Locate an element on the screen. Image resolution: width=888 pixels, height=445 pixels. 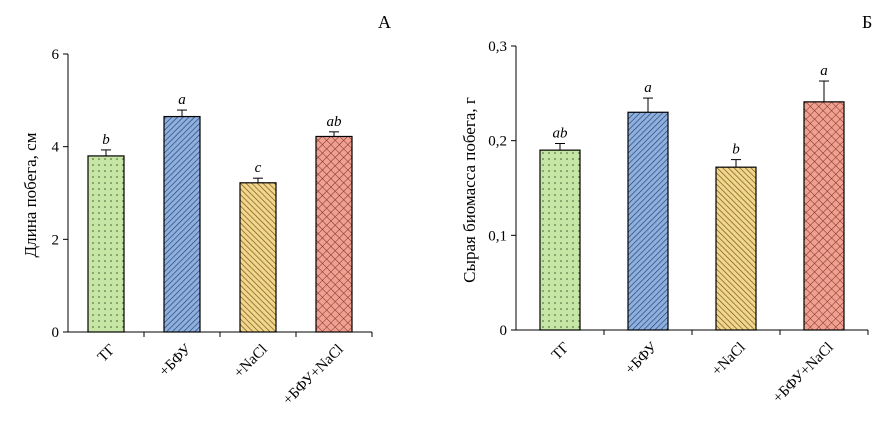
significance-label-b-1: ab is located at coordinates (561, 134).